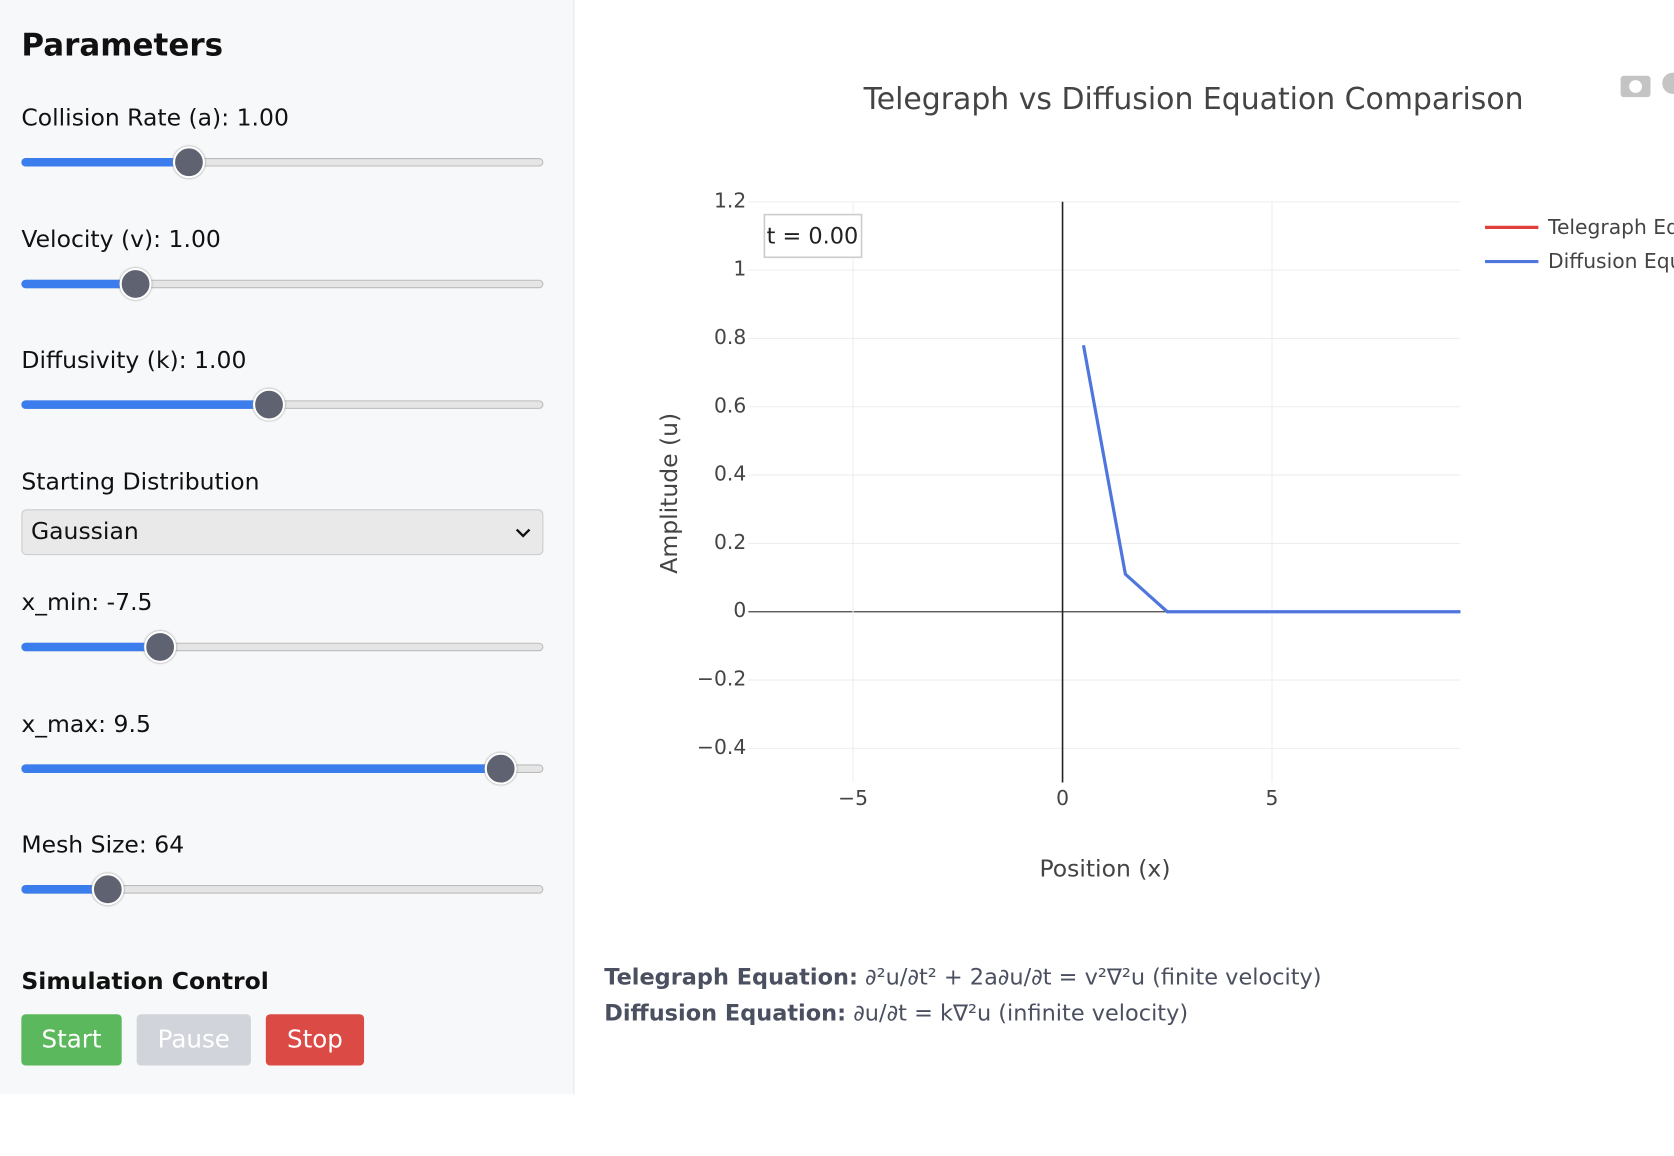 The image size is (1674, 1156). I want to click on controls-title: Simulation Control, so click(145, 982).